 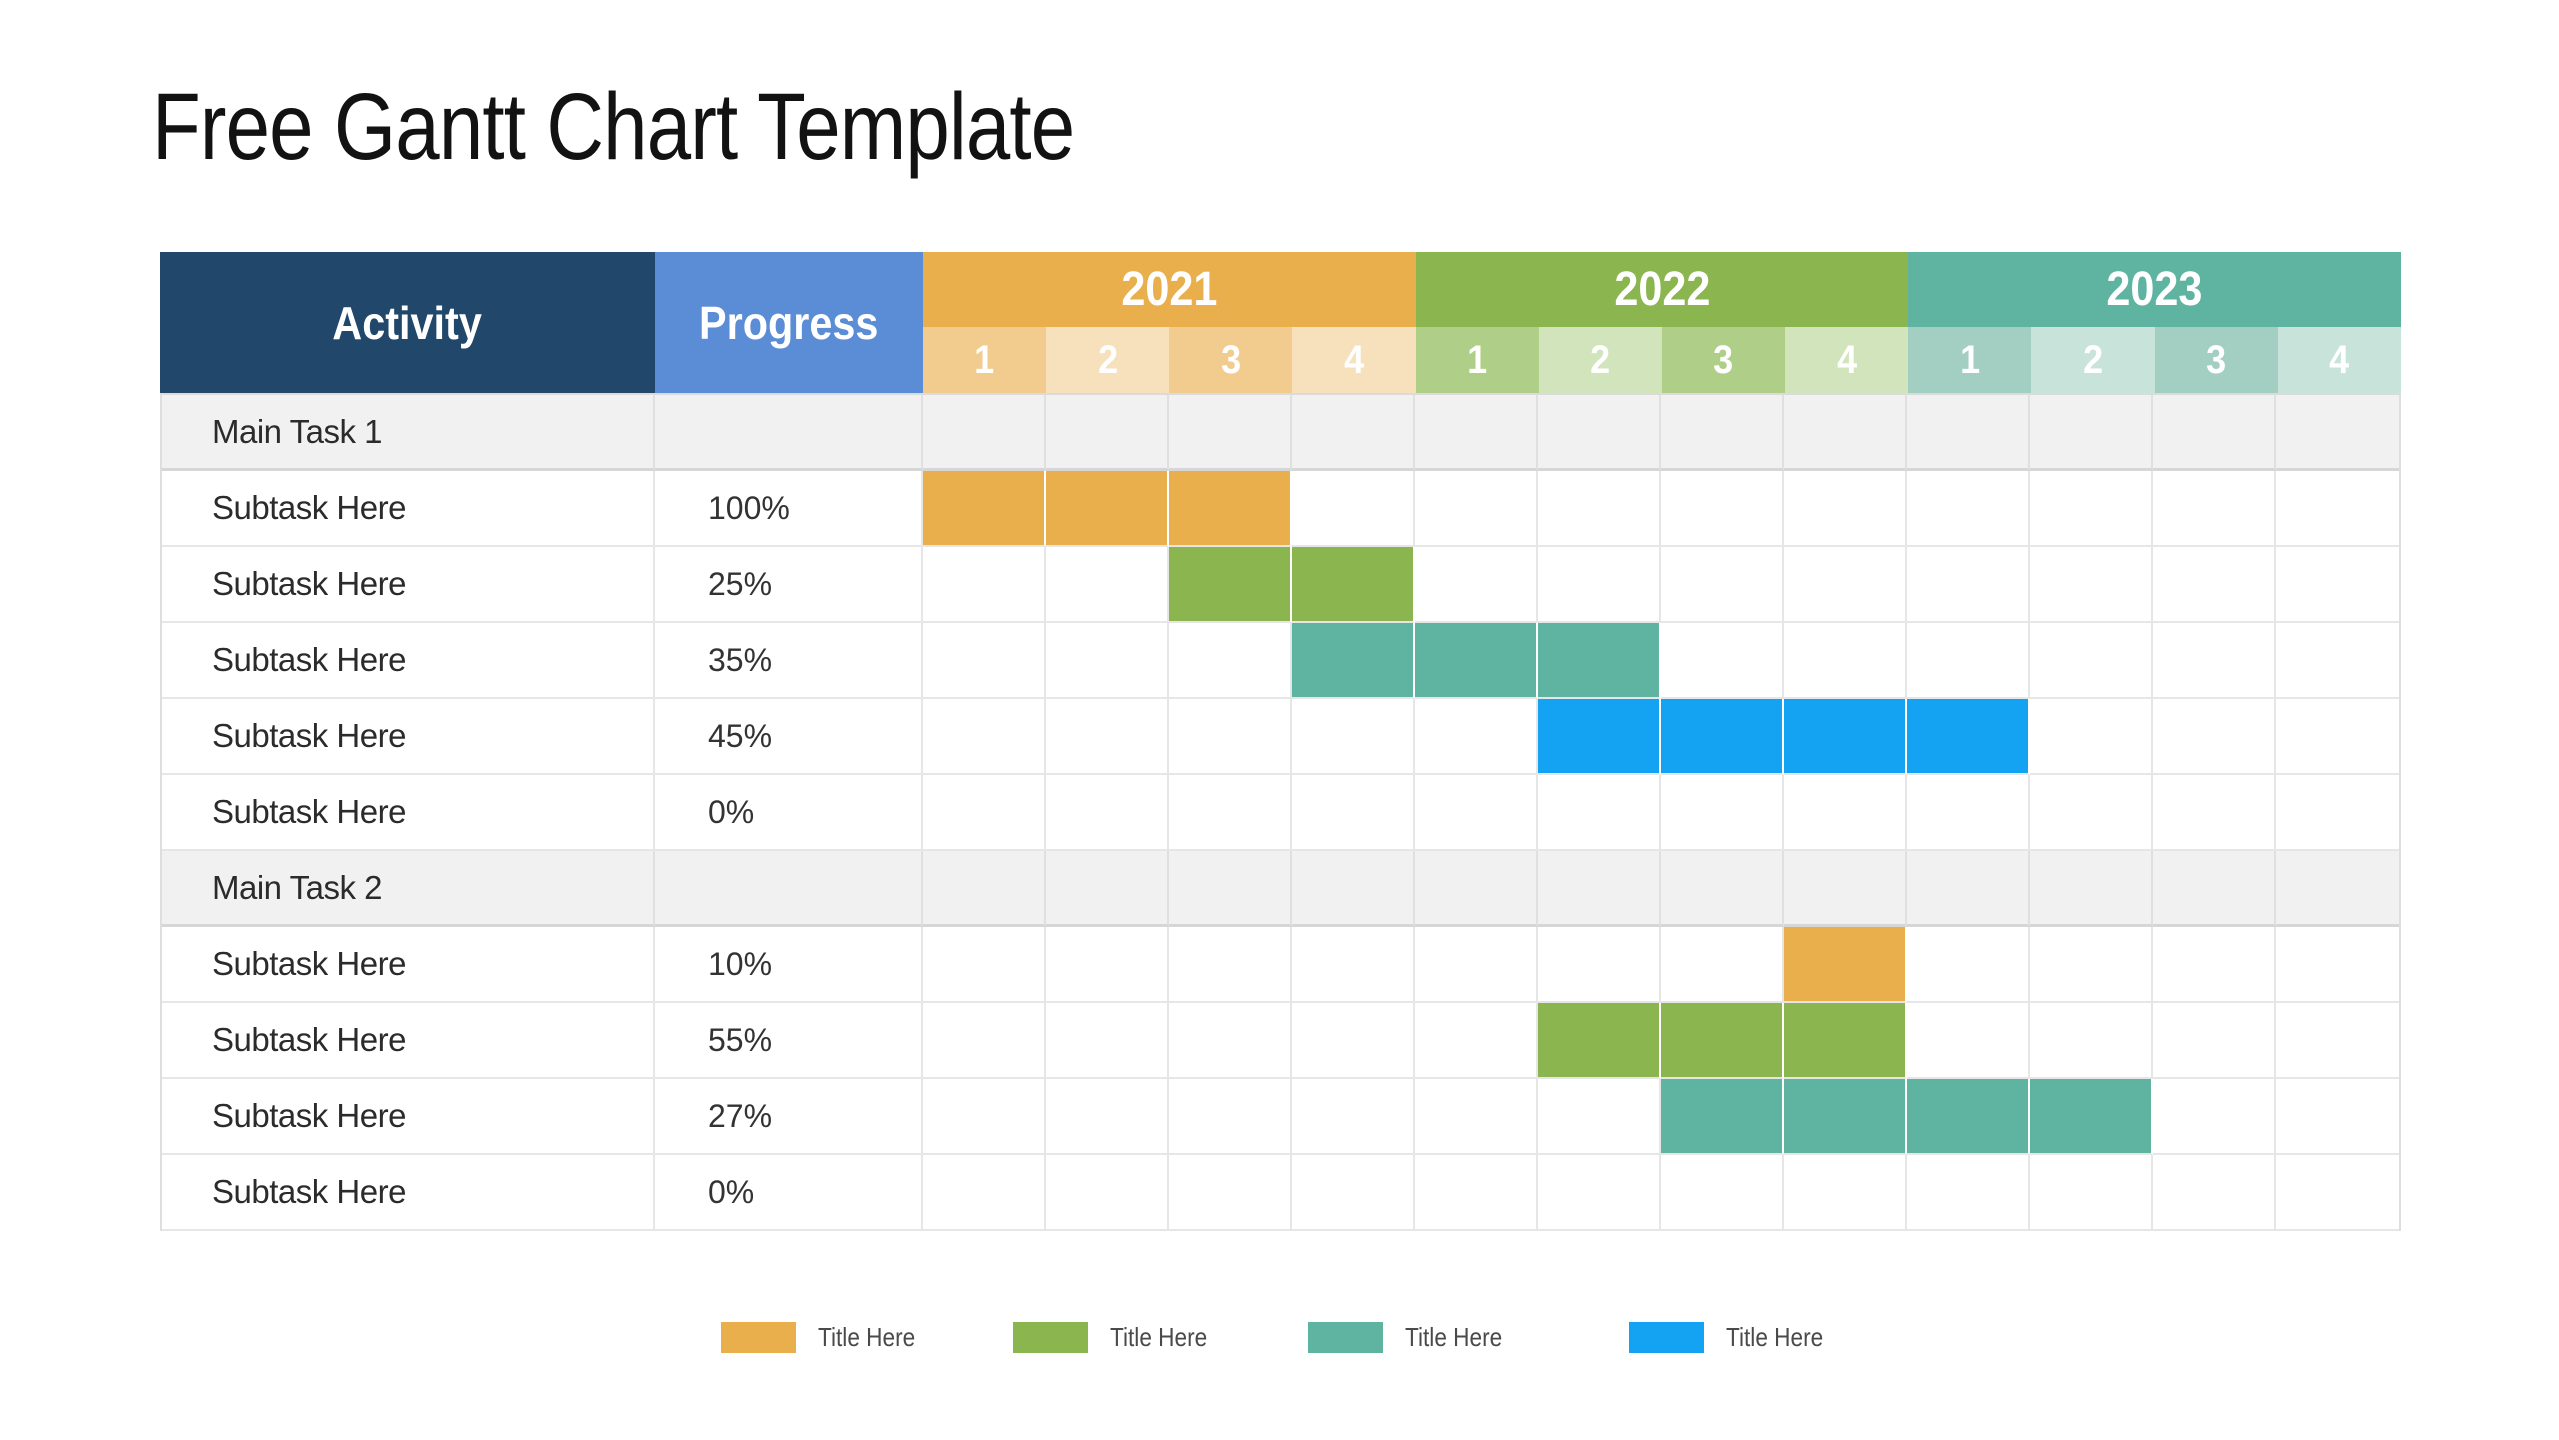 What do you see at coordinates (789, 322) in the screenshot?
I see `progress-column-header: Progress` at bounding box center [789, 322].